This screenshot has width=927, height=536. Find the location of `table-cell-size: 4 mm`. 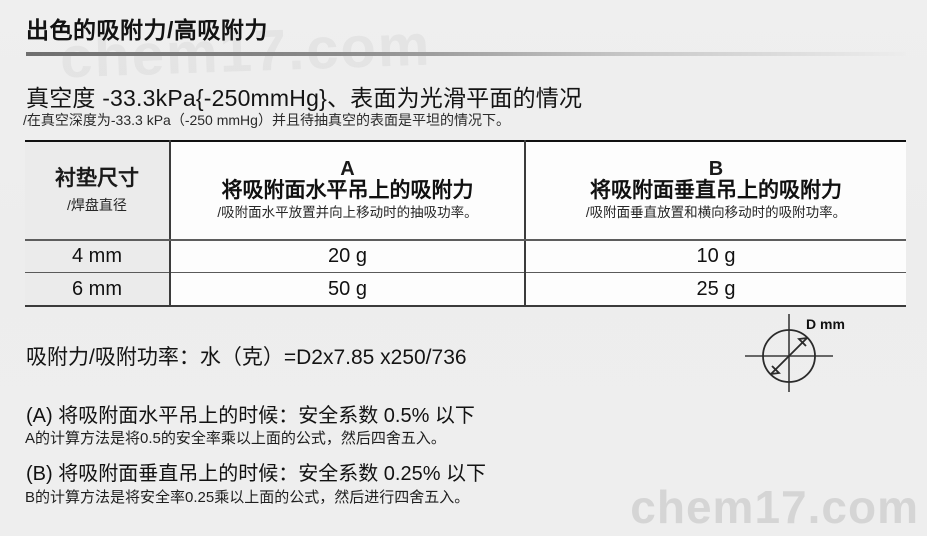

table-cell-size: 4 mm is located at coordinates (98, 256).